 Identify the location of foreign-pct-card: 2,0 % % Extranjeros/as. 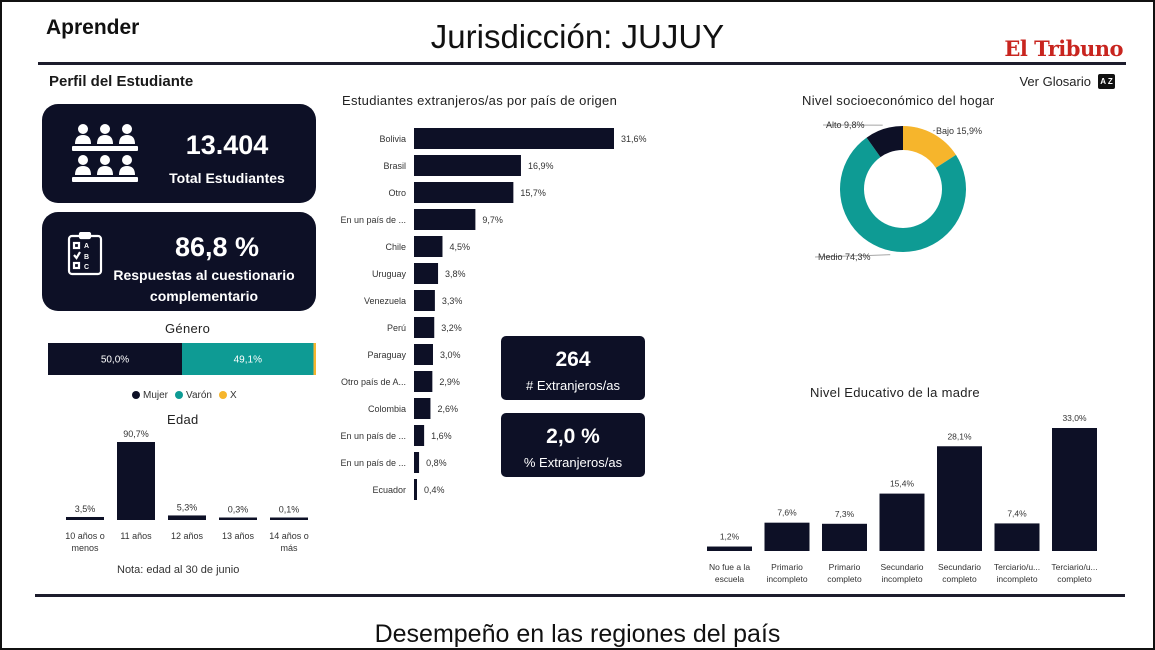
(573, 445).